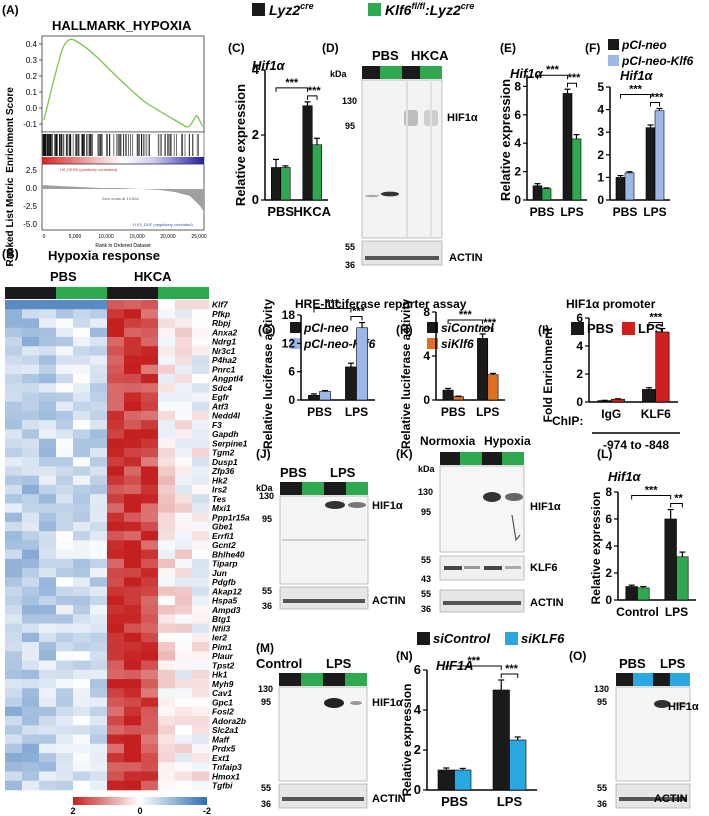  What do you see at coordinates (385, 55) in the screenshot?
I see `panel-d-group1: PBS` at bounding box center [385, 55].